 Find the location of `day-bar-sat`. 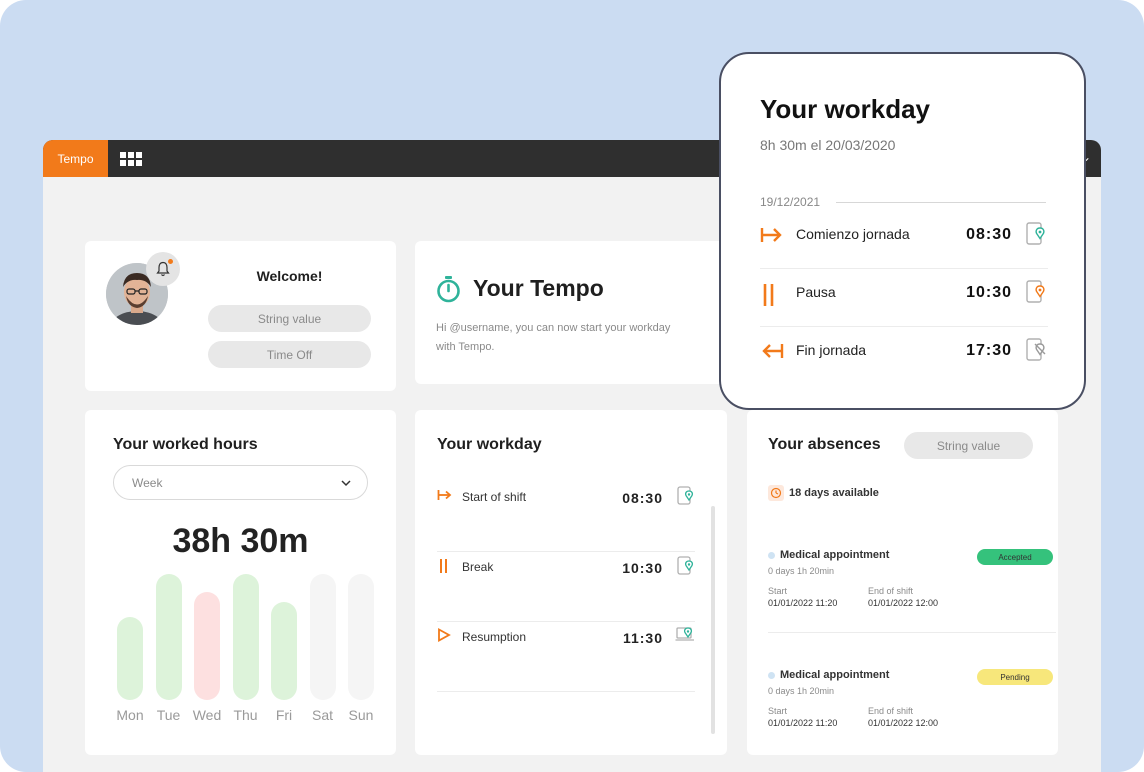

day-bar-sat is located at coordinates (322, 637).